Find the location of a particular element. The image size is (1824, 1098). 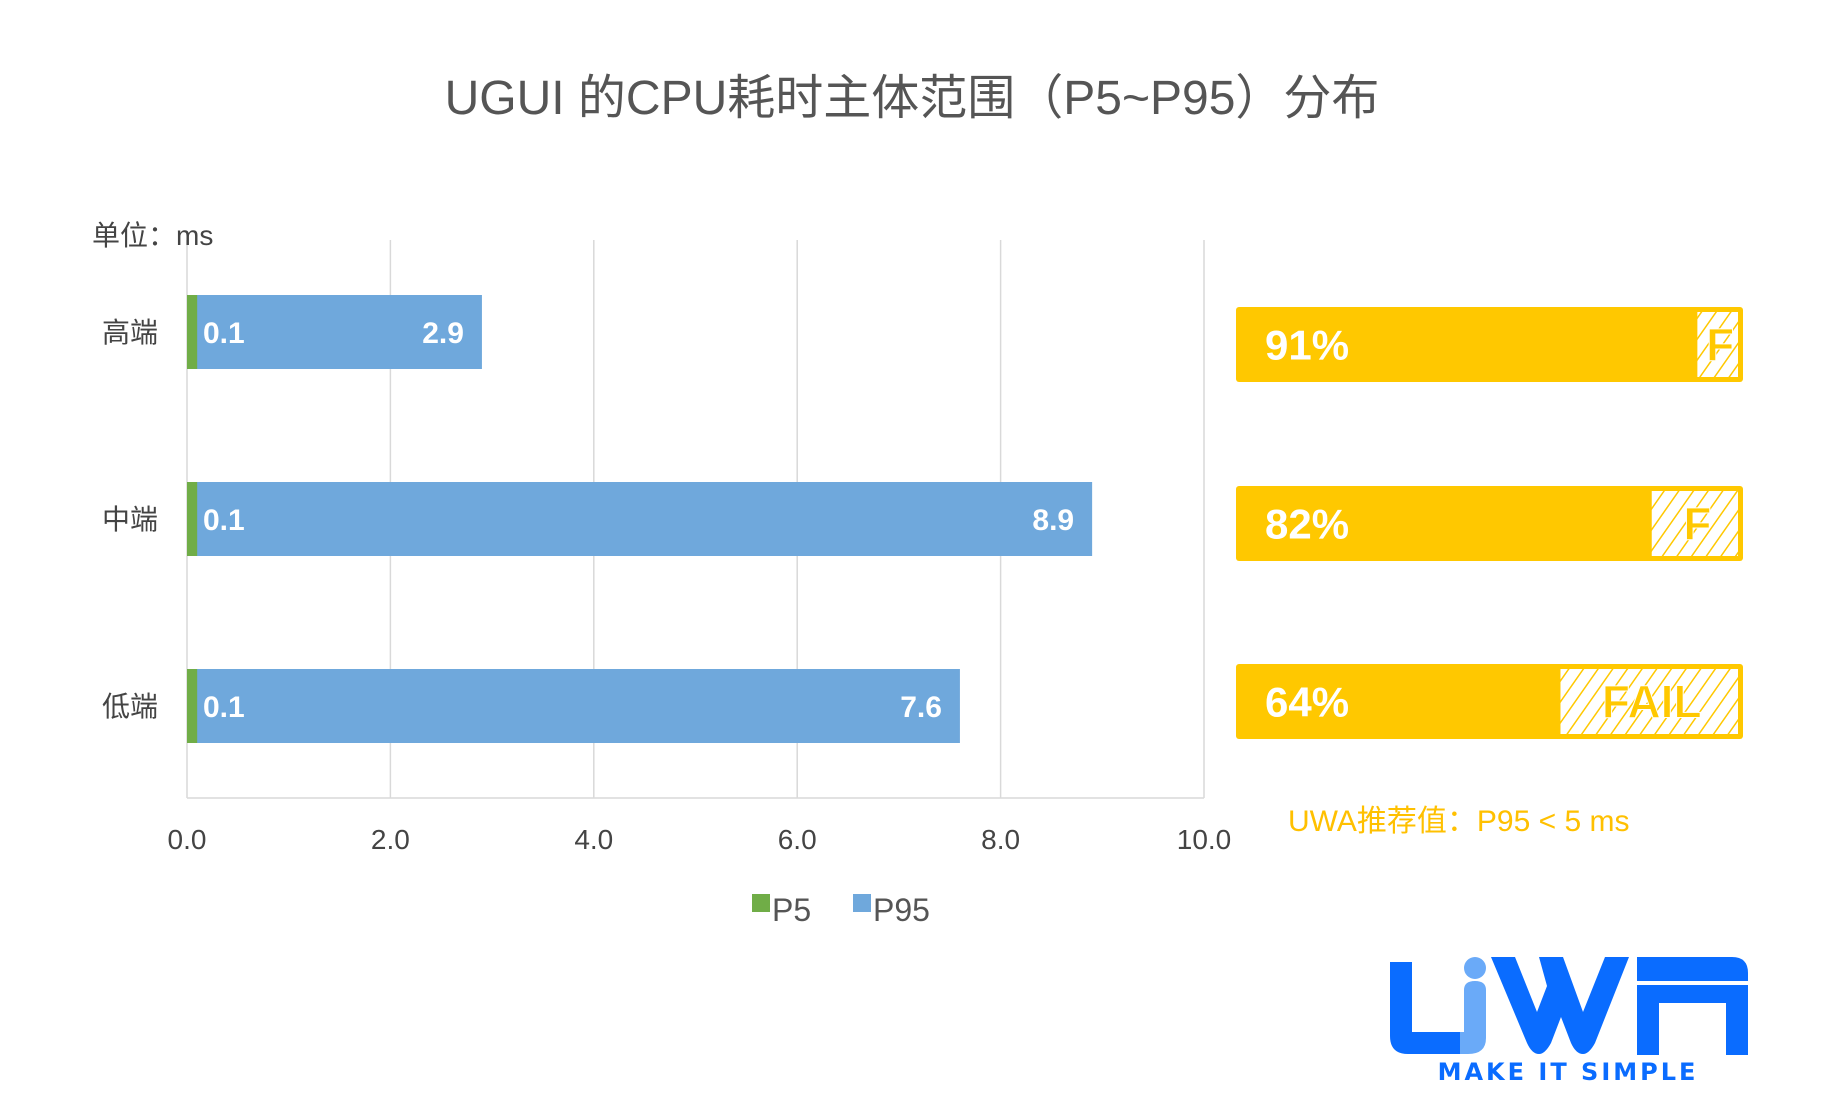

category-label: 高端 is located at coordinates (130, 332).